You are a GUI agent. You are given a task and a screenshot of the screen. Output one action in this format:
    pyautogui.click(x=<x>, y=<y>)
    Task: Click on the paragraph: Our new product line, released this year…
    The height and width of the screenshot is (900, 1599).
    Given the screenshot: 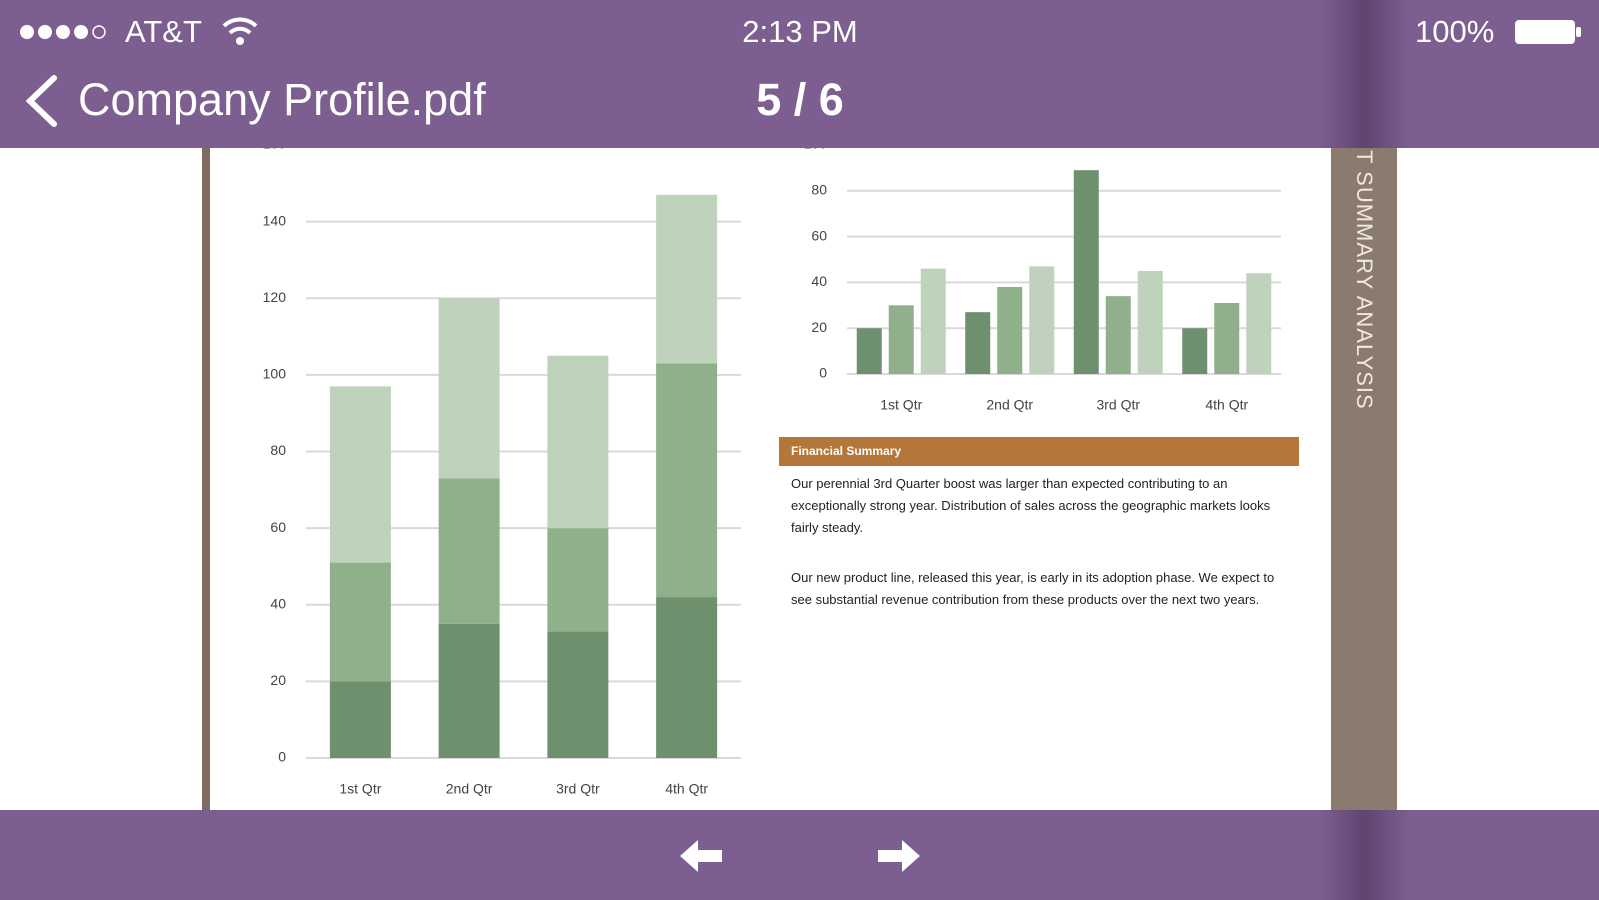 What is the action you would take?
    pyautogui.click(x=1033, y=588)
    